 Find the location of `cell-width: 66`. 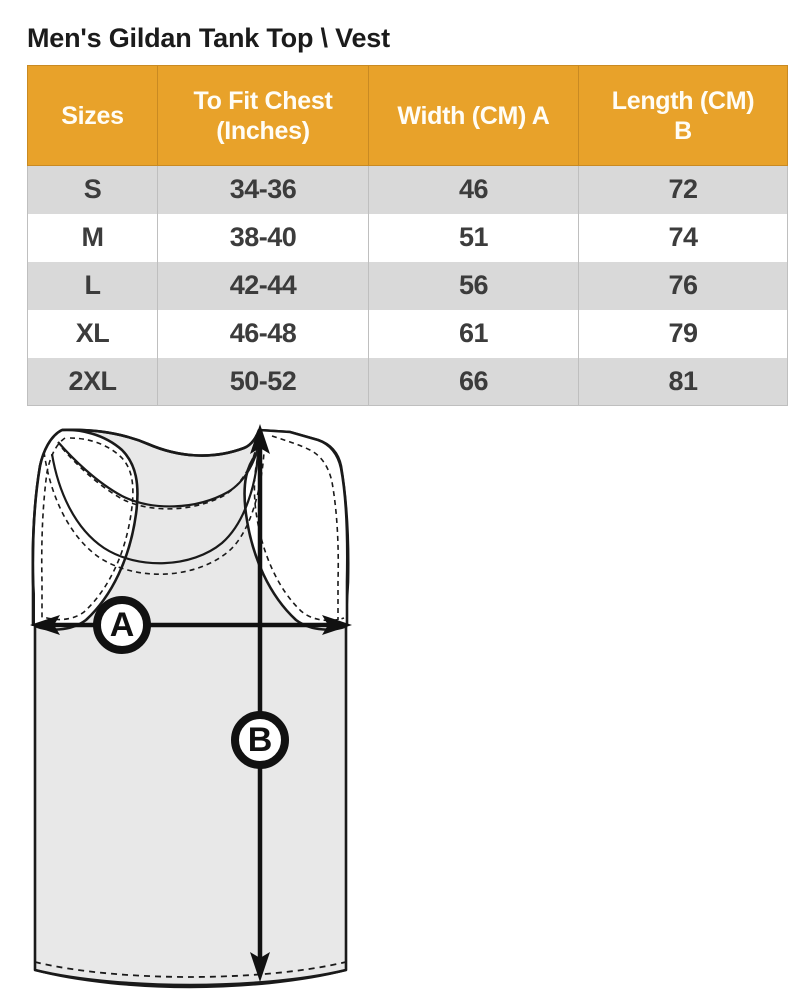

cell-width: 66 is located at coordinates (473, 381).